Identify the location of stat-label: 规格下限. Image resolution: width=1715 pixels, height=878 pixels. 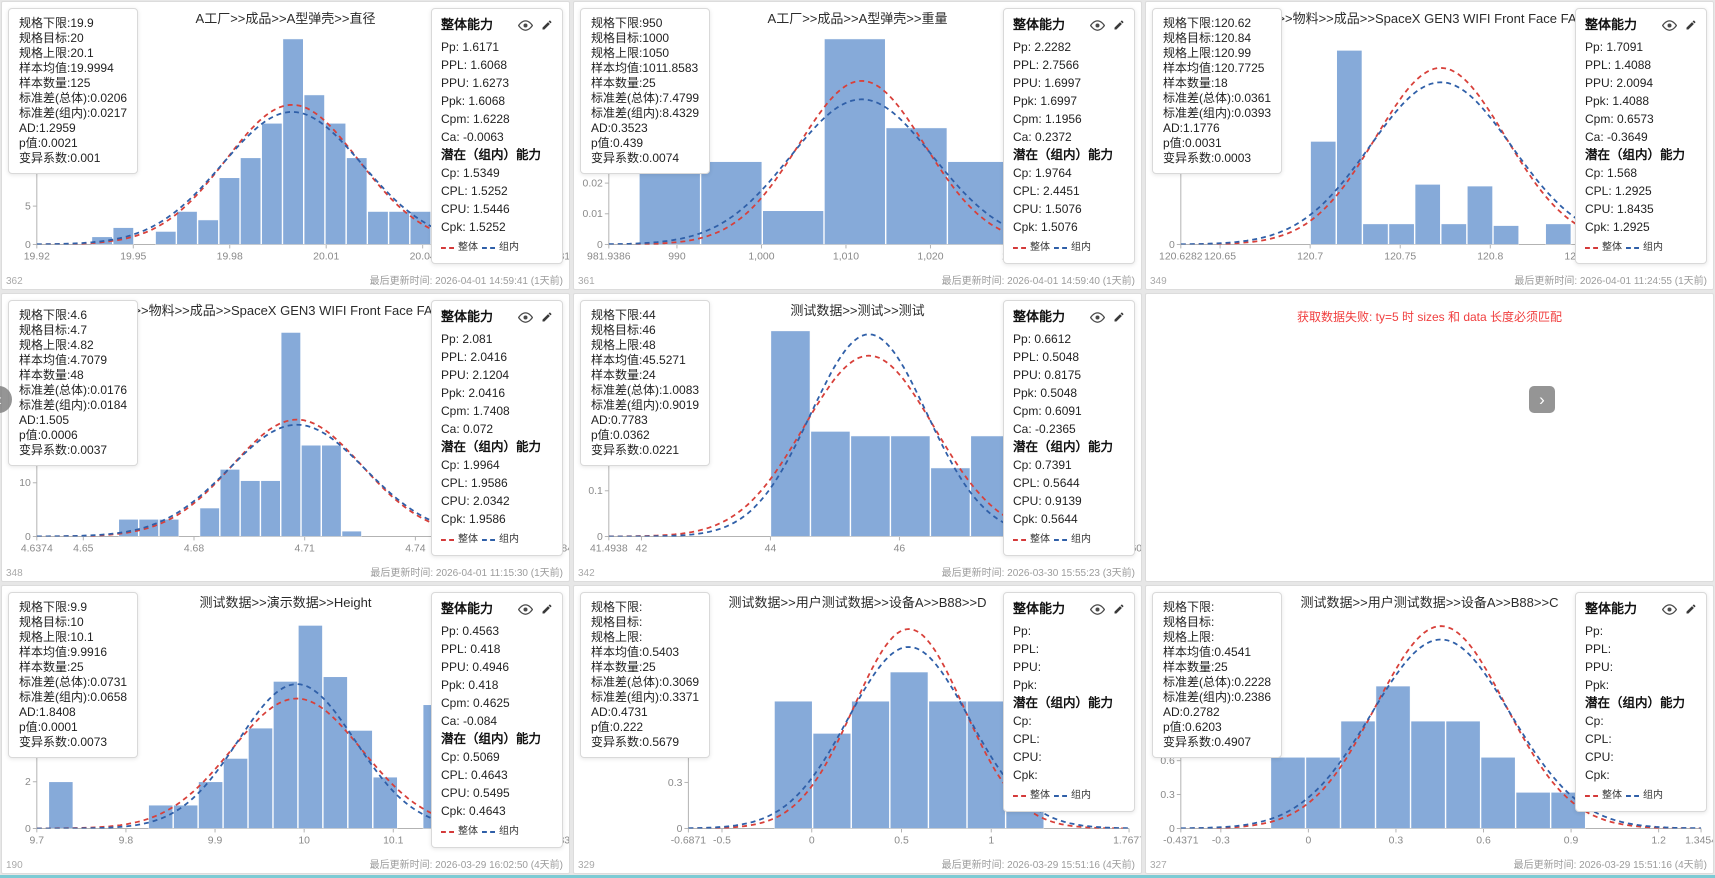
(615, 607).